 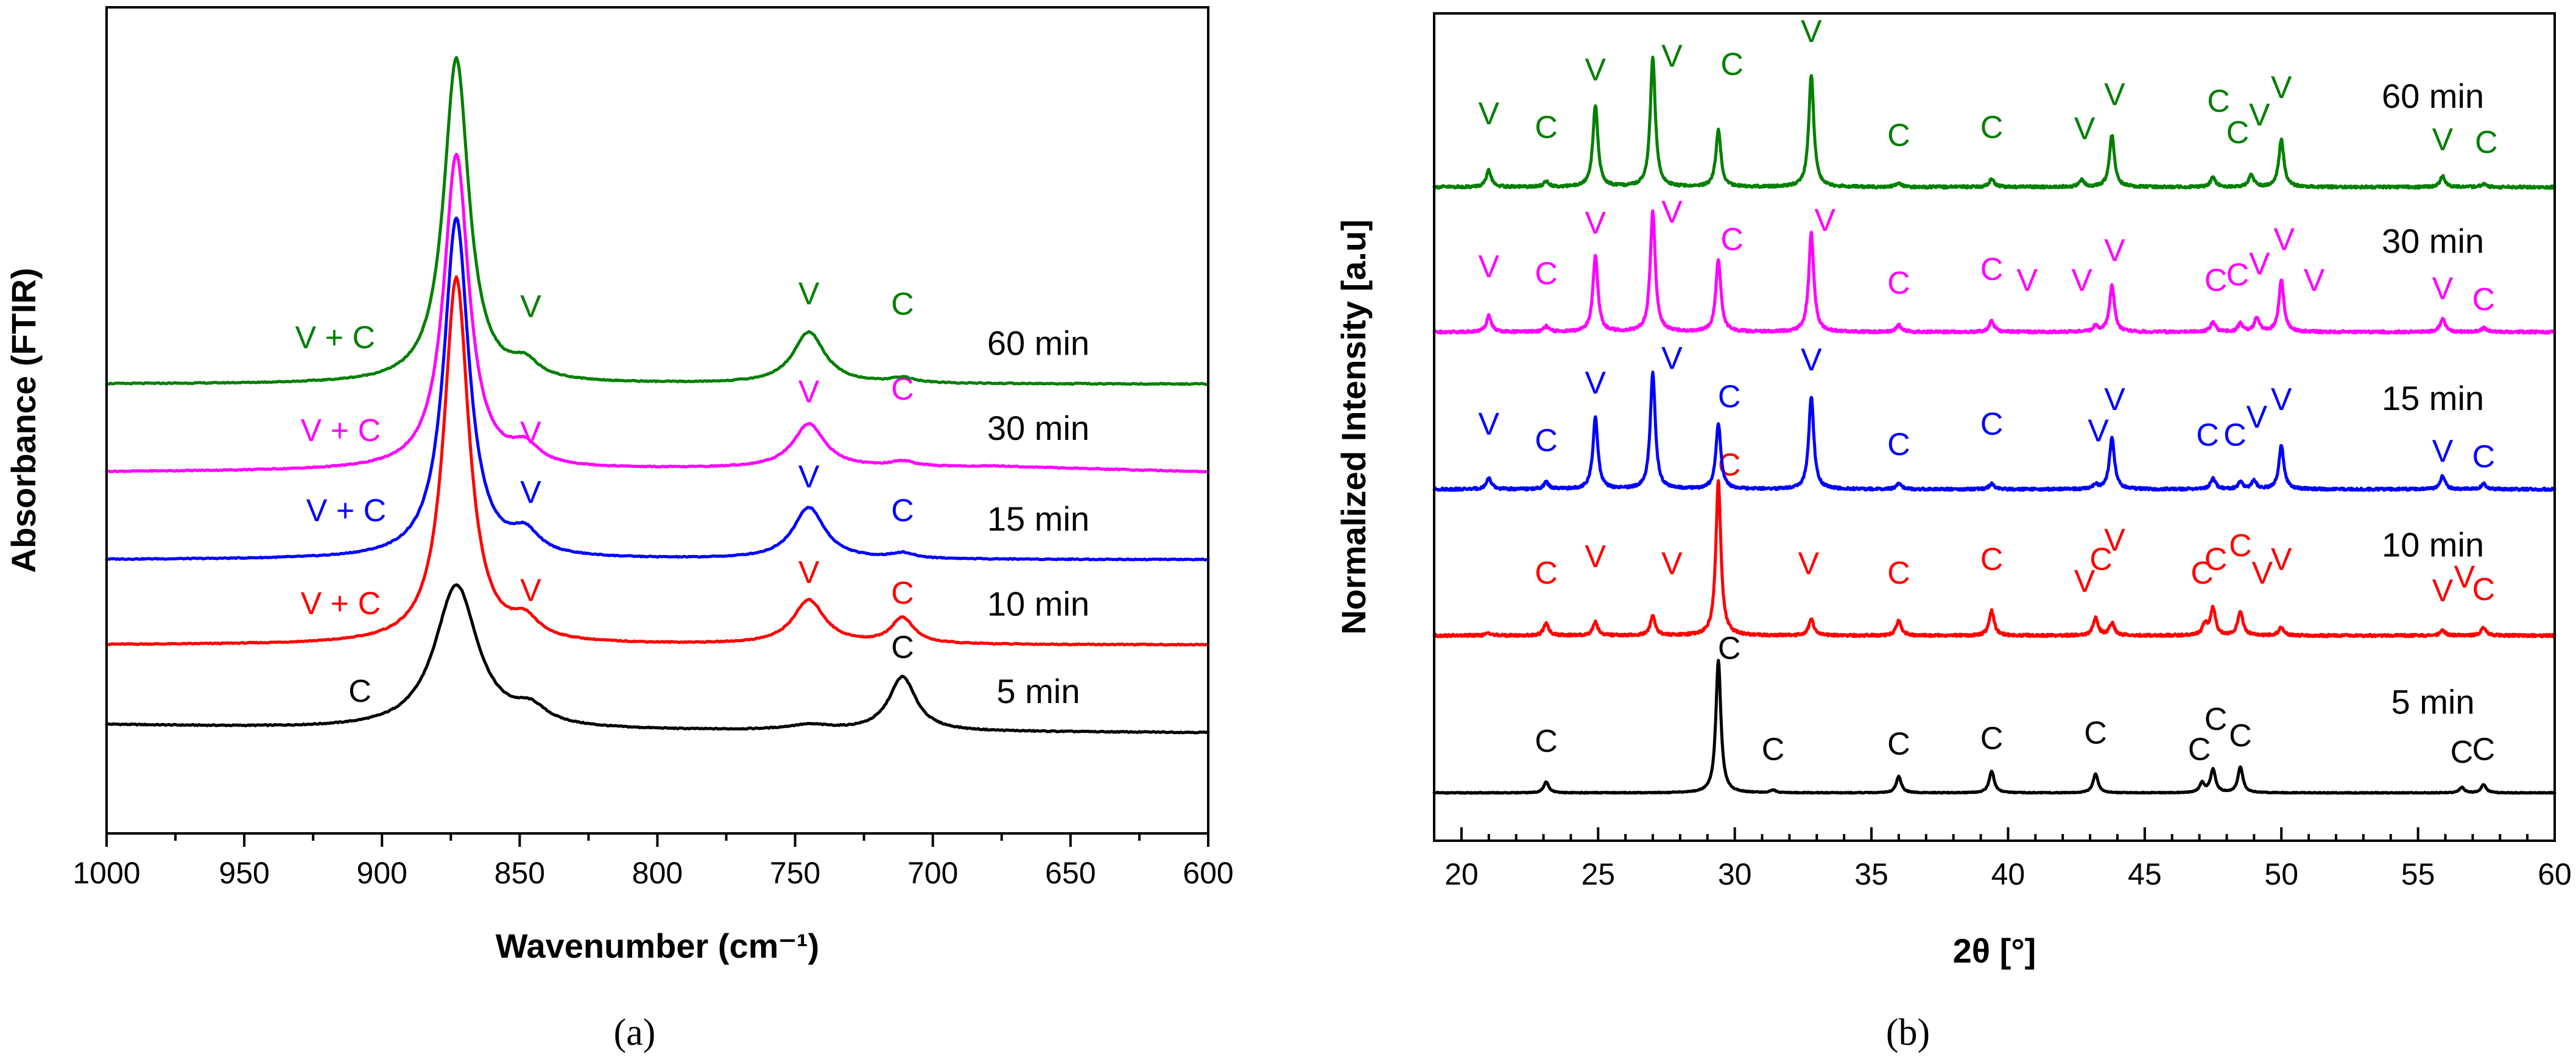 I want to click on xrd-line-15-min, so click(x=1994, y=431).